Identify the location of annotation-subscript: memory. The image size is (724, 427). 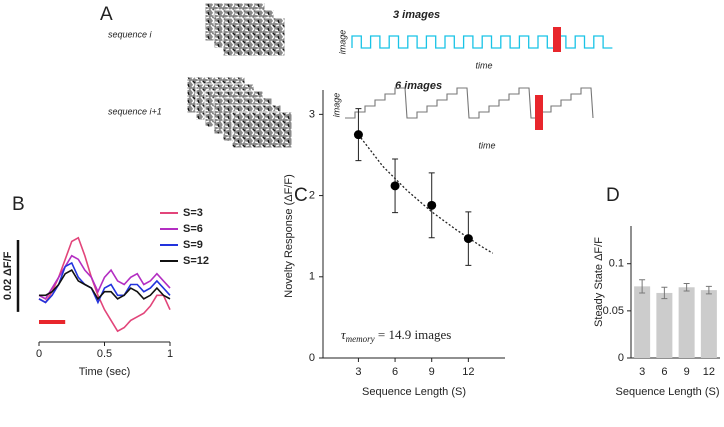
(360, 339).